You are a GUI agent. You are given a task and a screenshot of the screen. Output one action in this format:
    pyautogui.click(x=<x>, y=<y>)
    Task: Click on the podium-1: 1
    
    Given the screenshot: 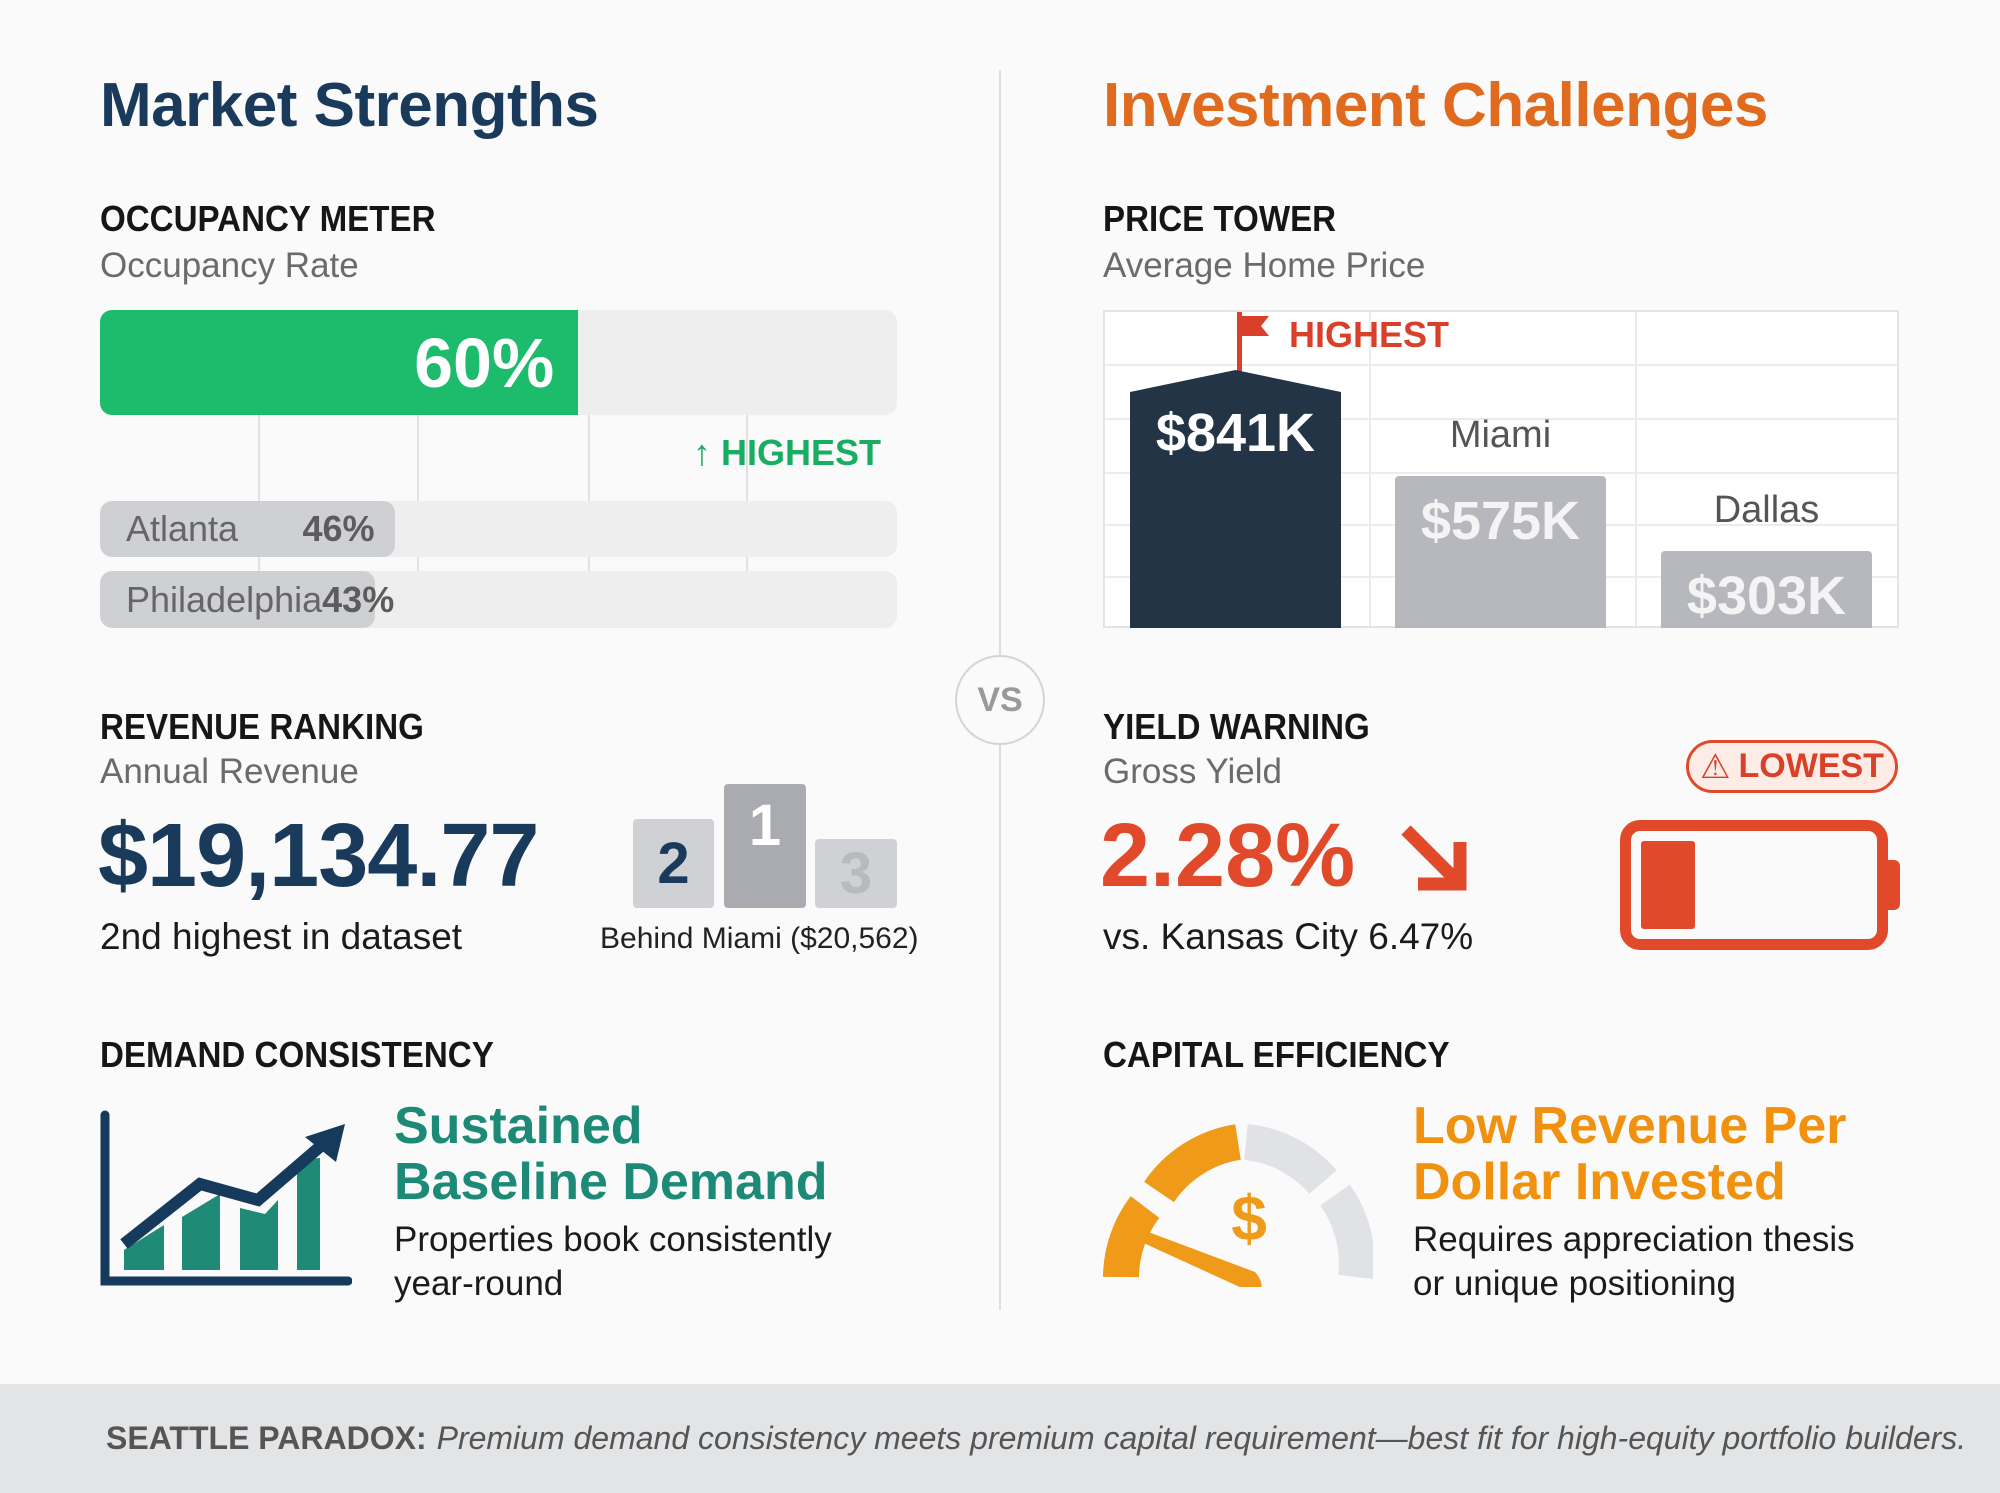 What is the action you would take?
    pyautogui.click(x=765, y=846)
    